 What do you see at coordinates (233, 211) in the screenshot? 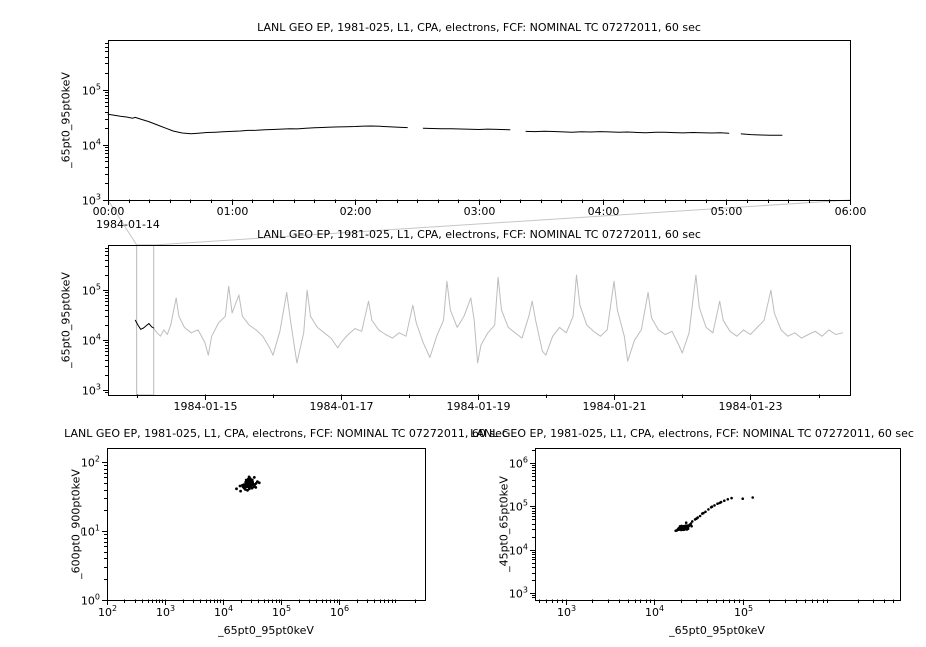
I see `svg-text: 01:00` at bounding box center [233, 211].